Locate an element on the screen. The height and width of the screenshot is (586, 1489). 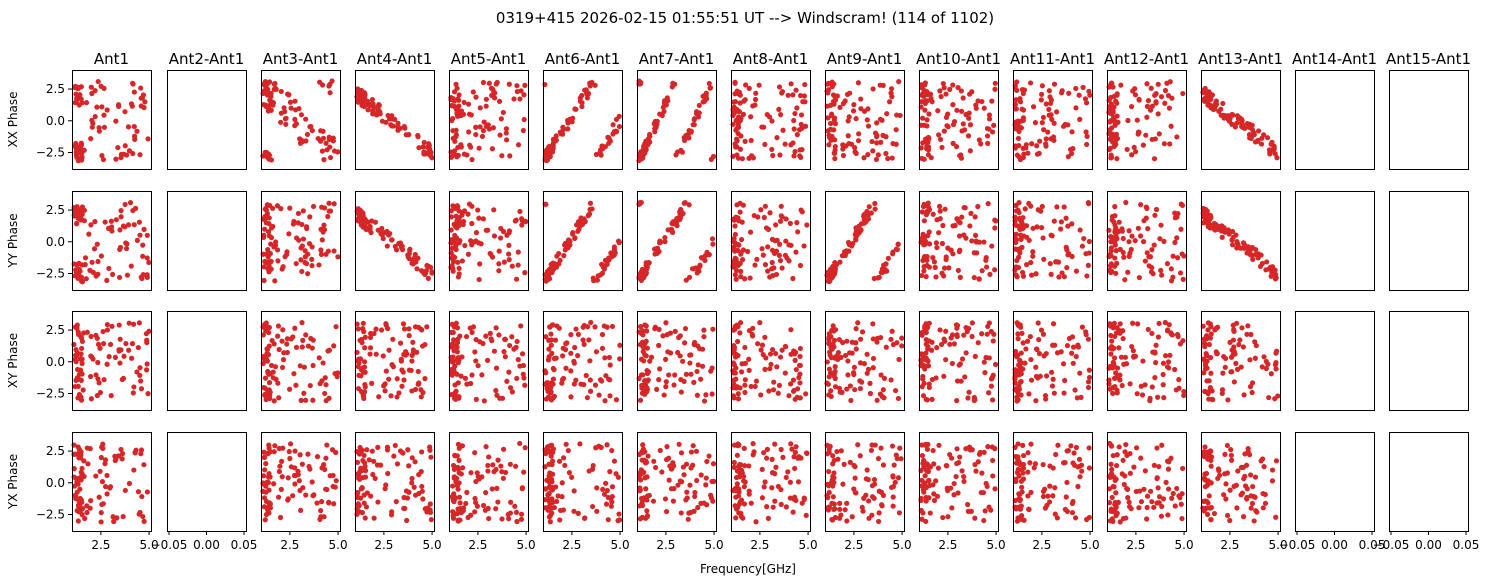
x-tick-label: −0.05 is located at coordinates (169, 545).